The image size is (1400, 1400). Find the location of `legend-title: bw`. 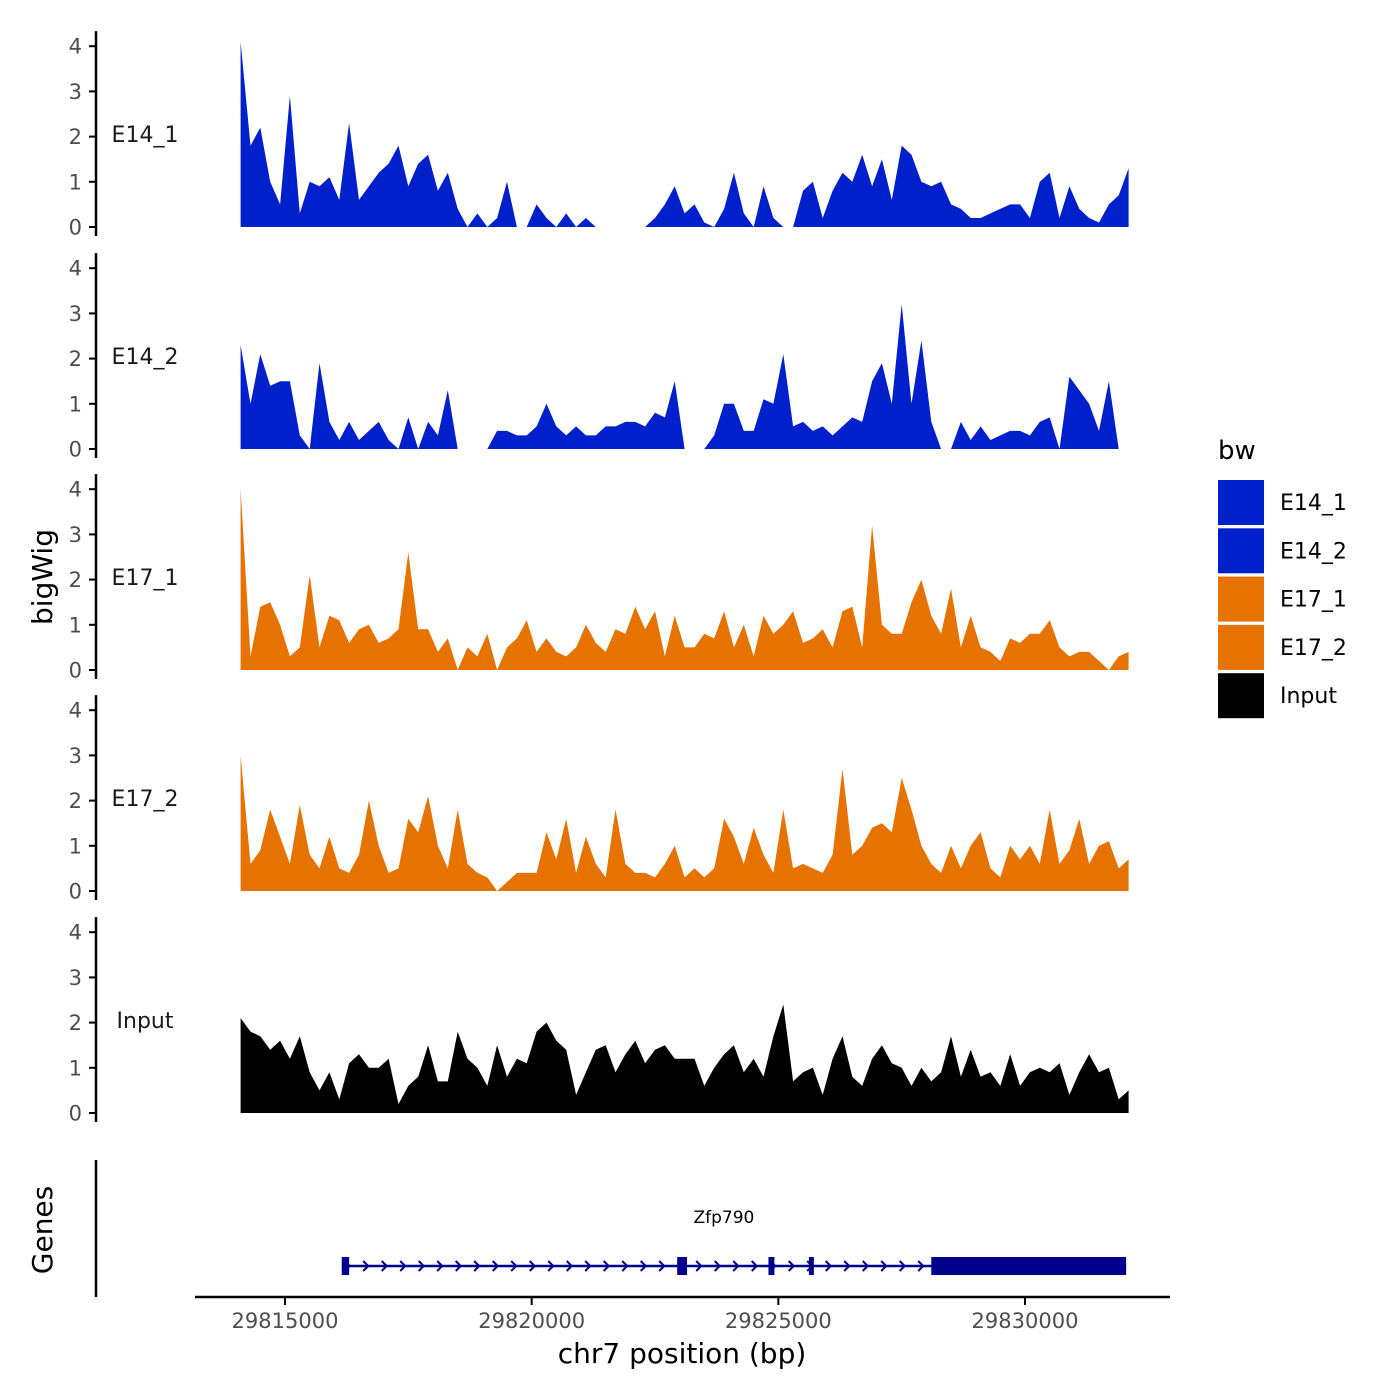

legend-title: bw is located at coordinates (1237, 451).